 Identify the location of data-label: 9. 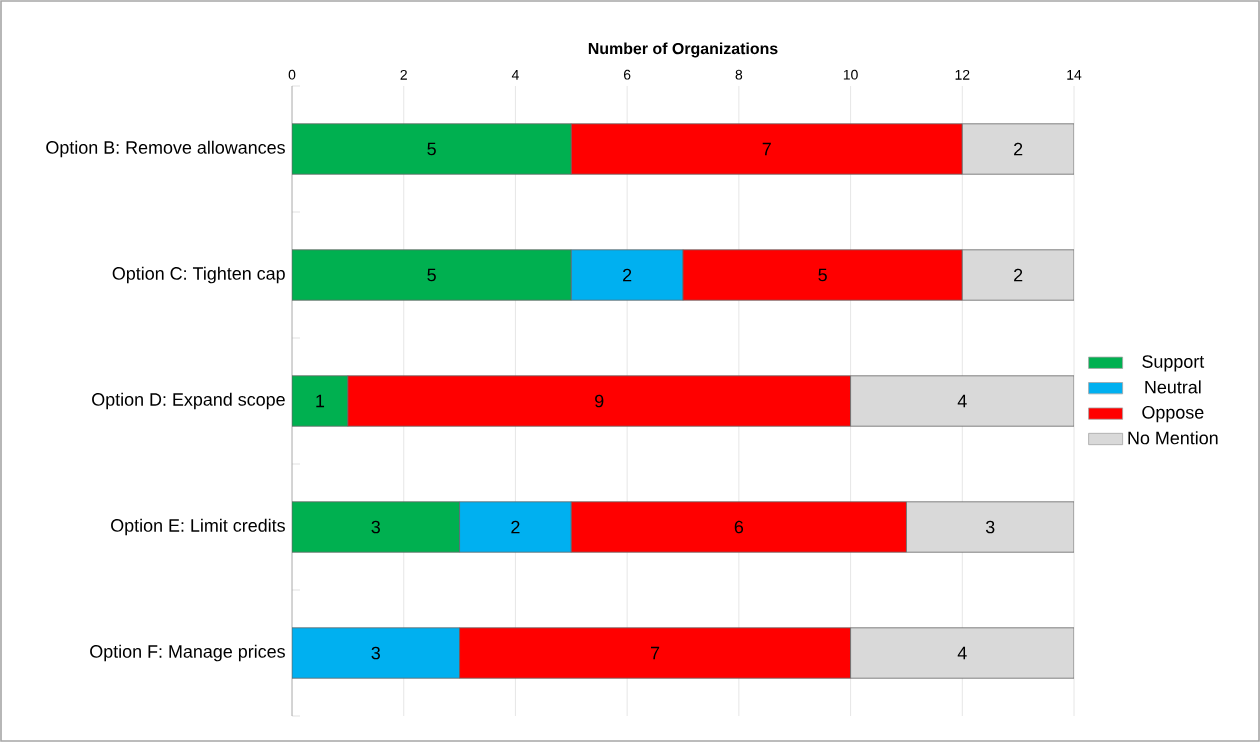
(599, 401).